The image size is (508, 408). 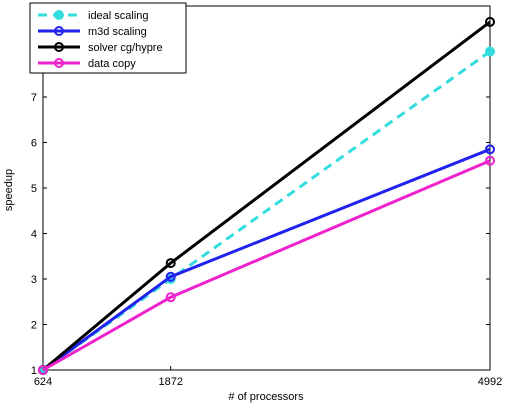 What do you see at coordinates (34, 189) in the screenshot?
I see `y-tick-label: 5` at bounding box center [34, 189].